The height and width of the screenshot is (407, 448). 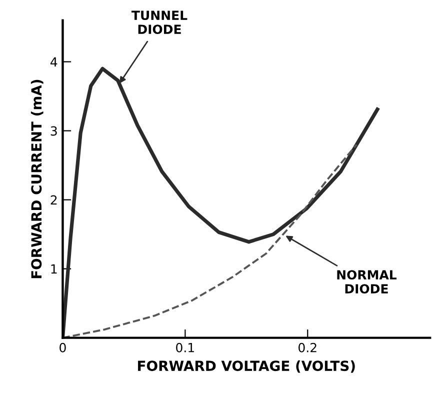 What do you see at coordinates (307, 347) in the screenshot?
I see `x-tick-label: 0.2` at bounding box center [307, 347].